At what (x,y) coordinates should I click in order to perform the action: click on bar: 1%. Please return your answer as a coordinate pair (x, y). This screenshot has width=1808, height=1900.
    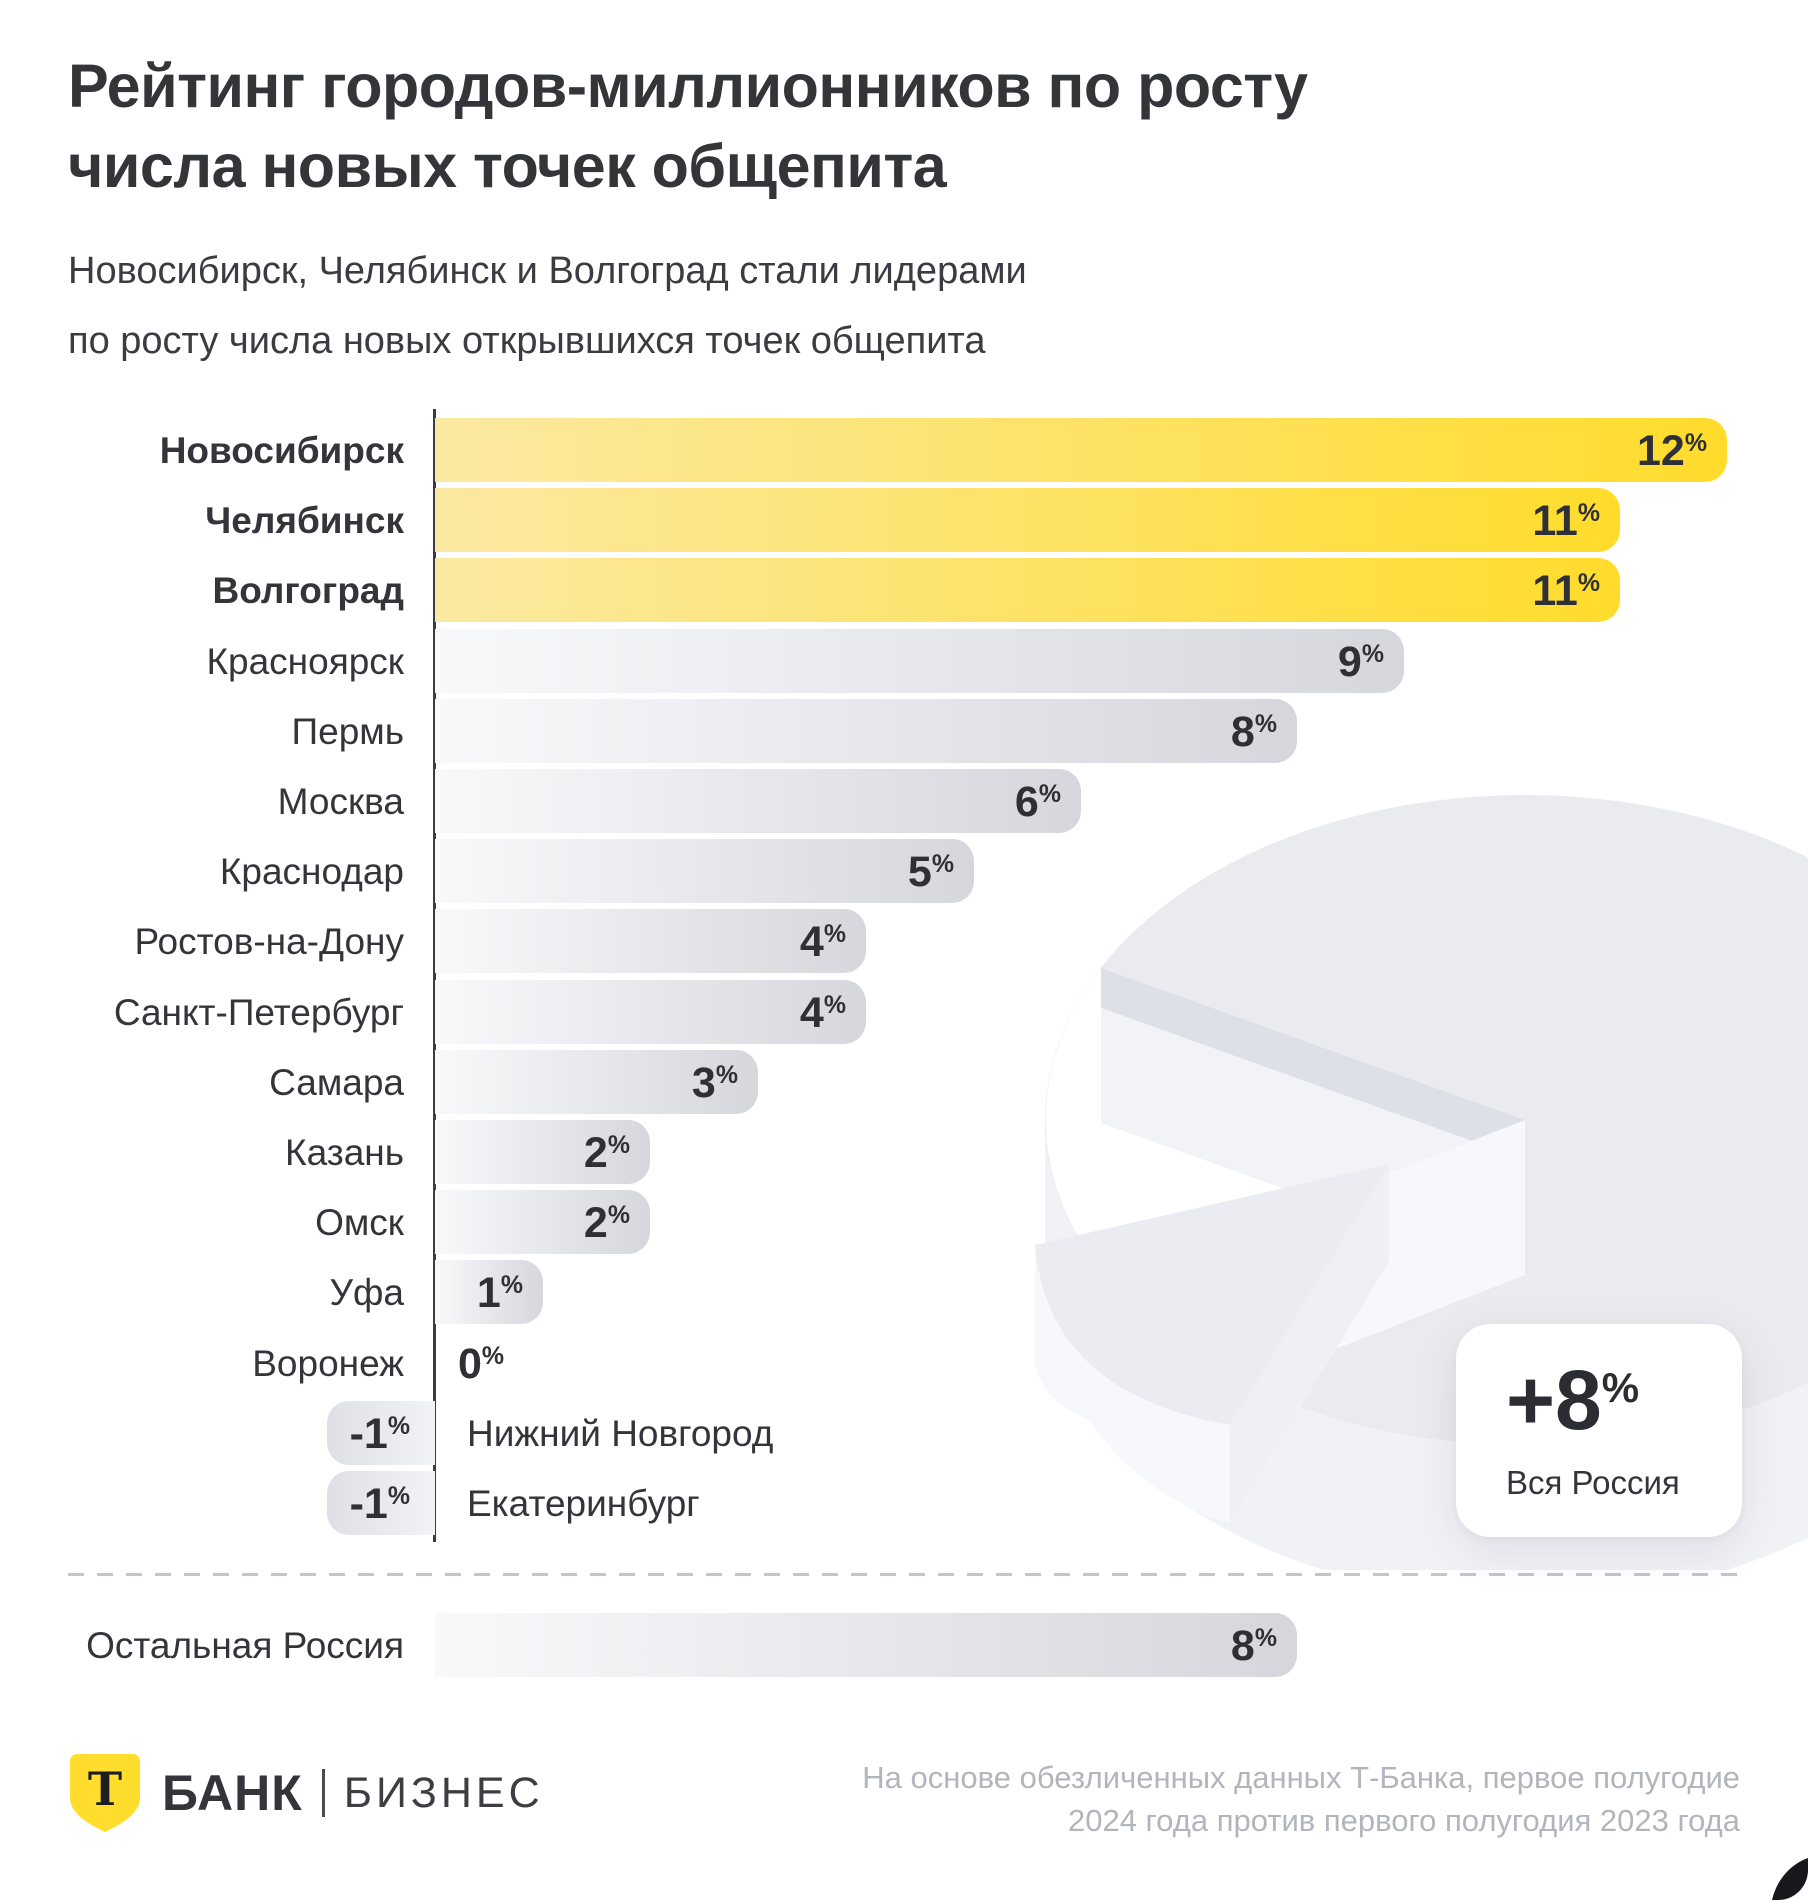
    Looking at the image, I should click on (489, 1292).